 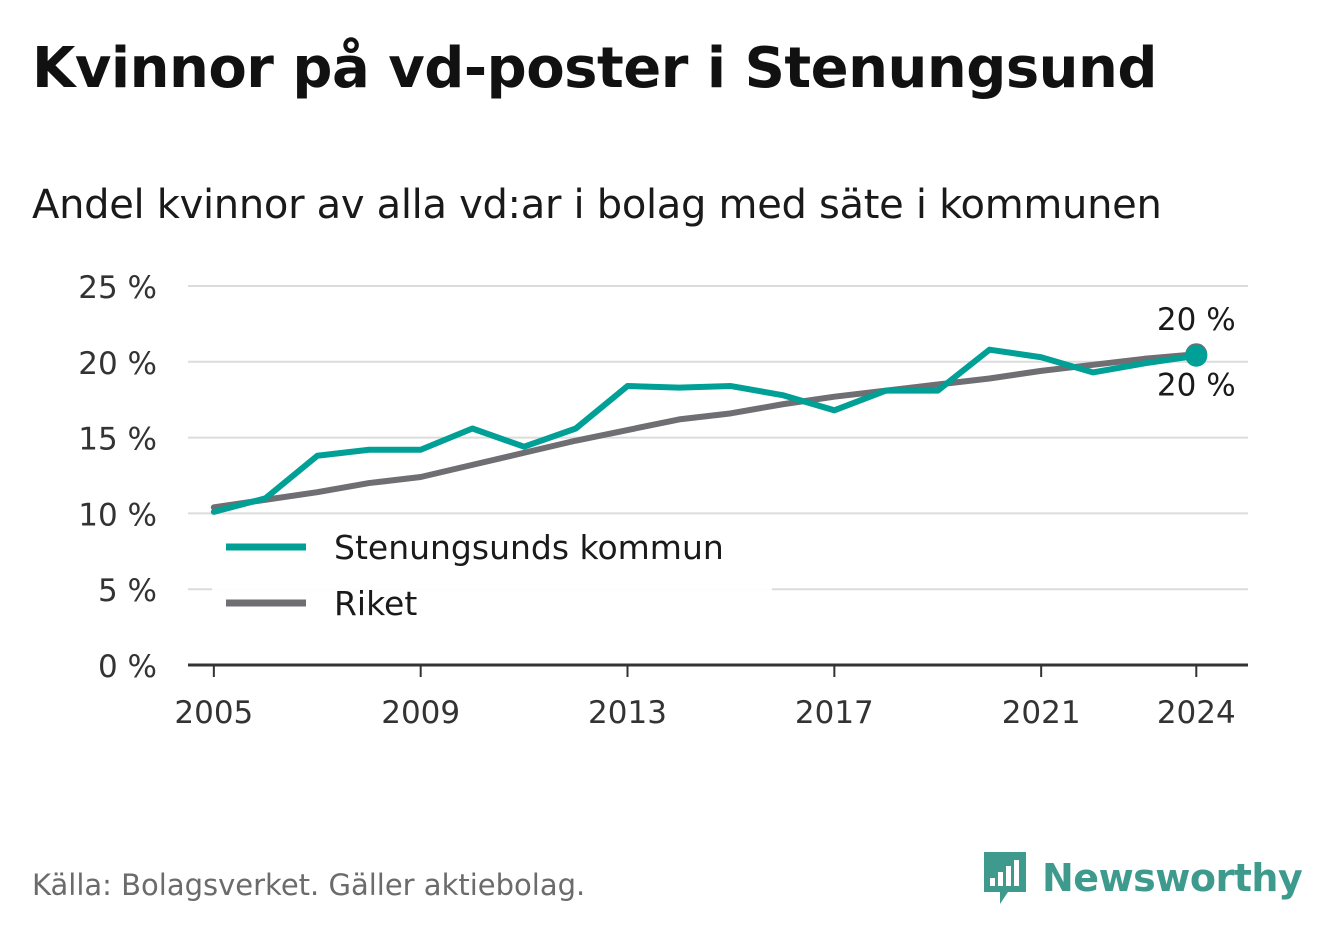 I want to click on series-line-riket, so click(x=705, y=431).